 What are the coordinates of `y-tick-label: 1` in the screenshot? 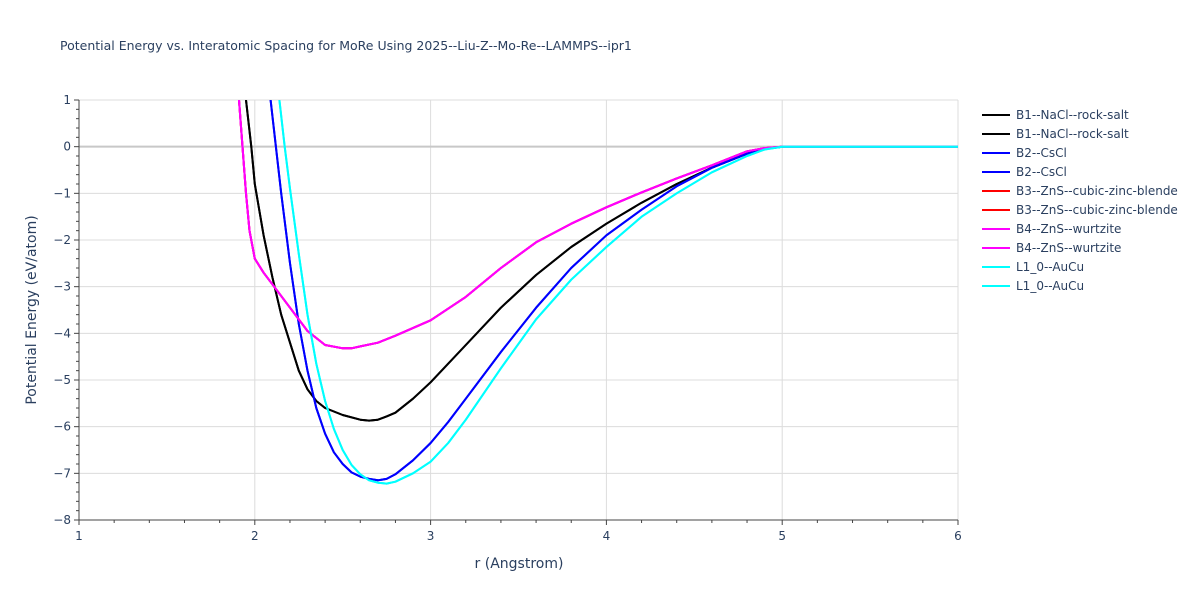 It's located at (67, 100).